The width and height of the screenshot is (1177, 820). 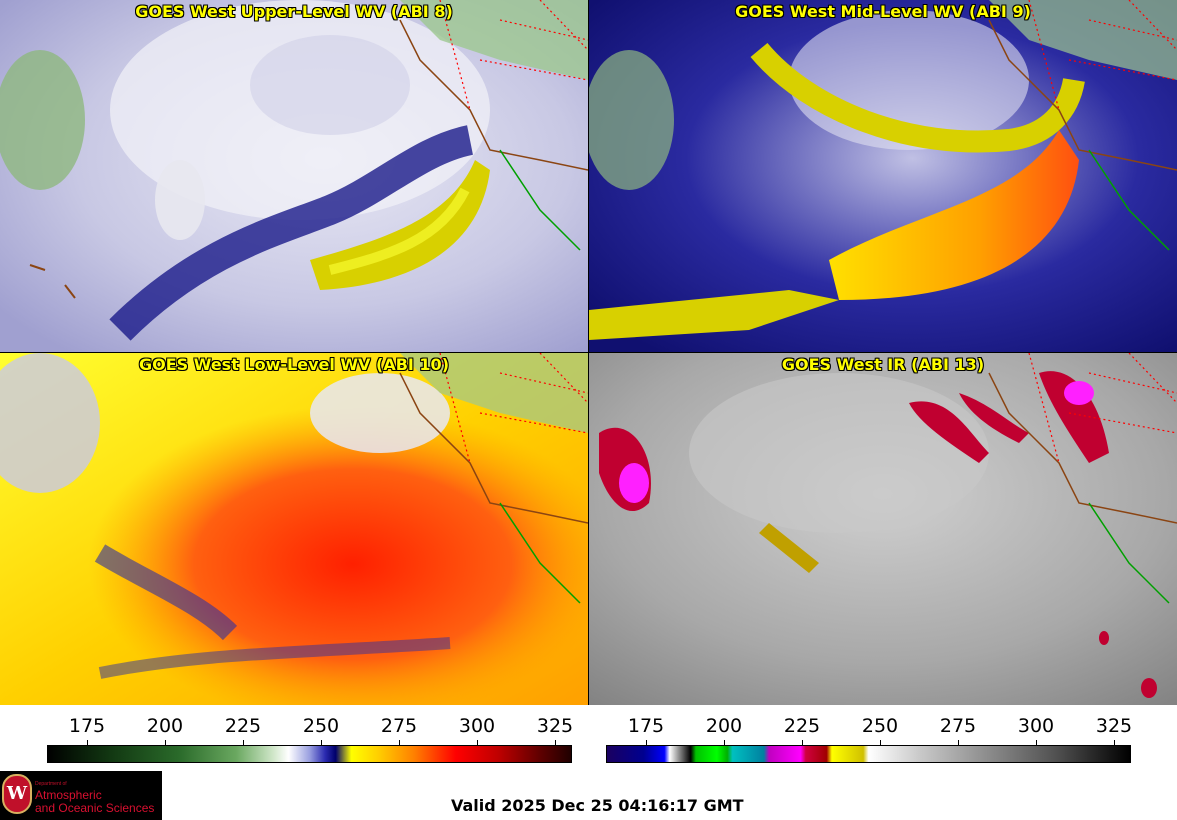 I want to click on panel-divider-horizontal, so click(x=588, y=352).